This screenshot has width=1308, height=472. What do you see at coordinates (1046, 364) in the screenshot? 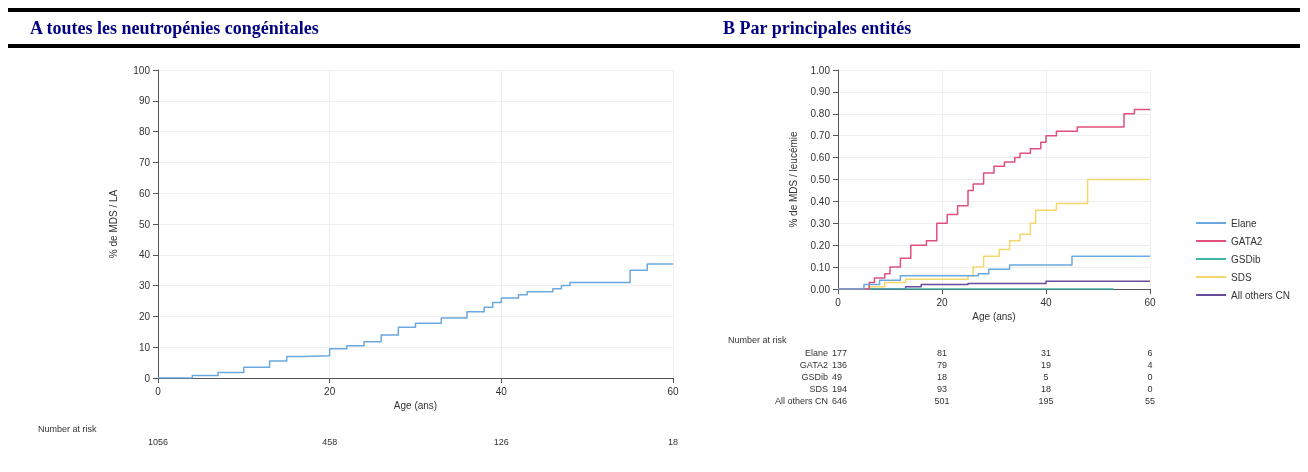
I see `text: 19` at bounding box center [1046, 364].